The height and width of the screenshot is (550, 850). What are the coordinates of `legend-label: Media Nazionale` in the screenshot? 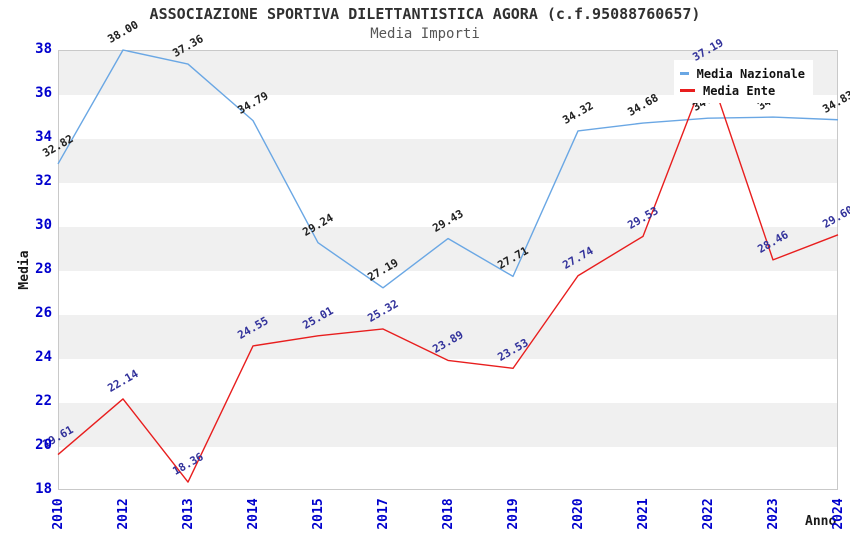 It's located at (750, 73).